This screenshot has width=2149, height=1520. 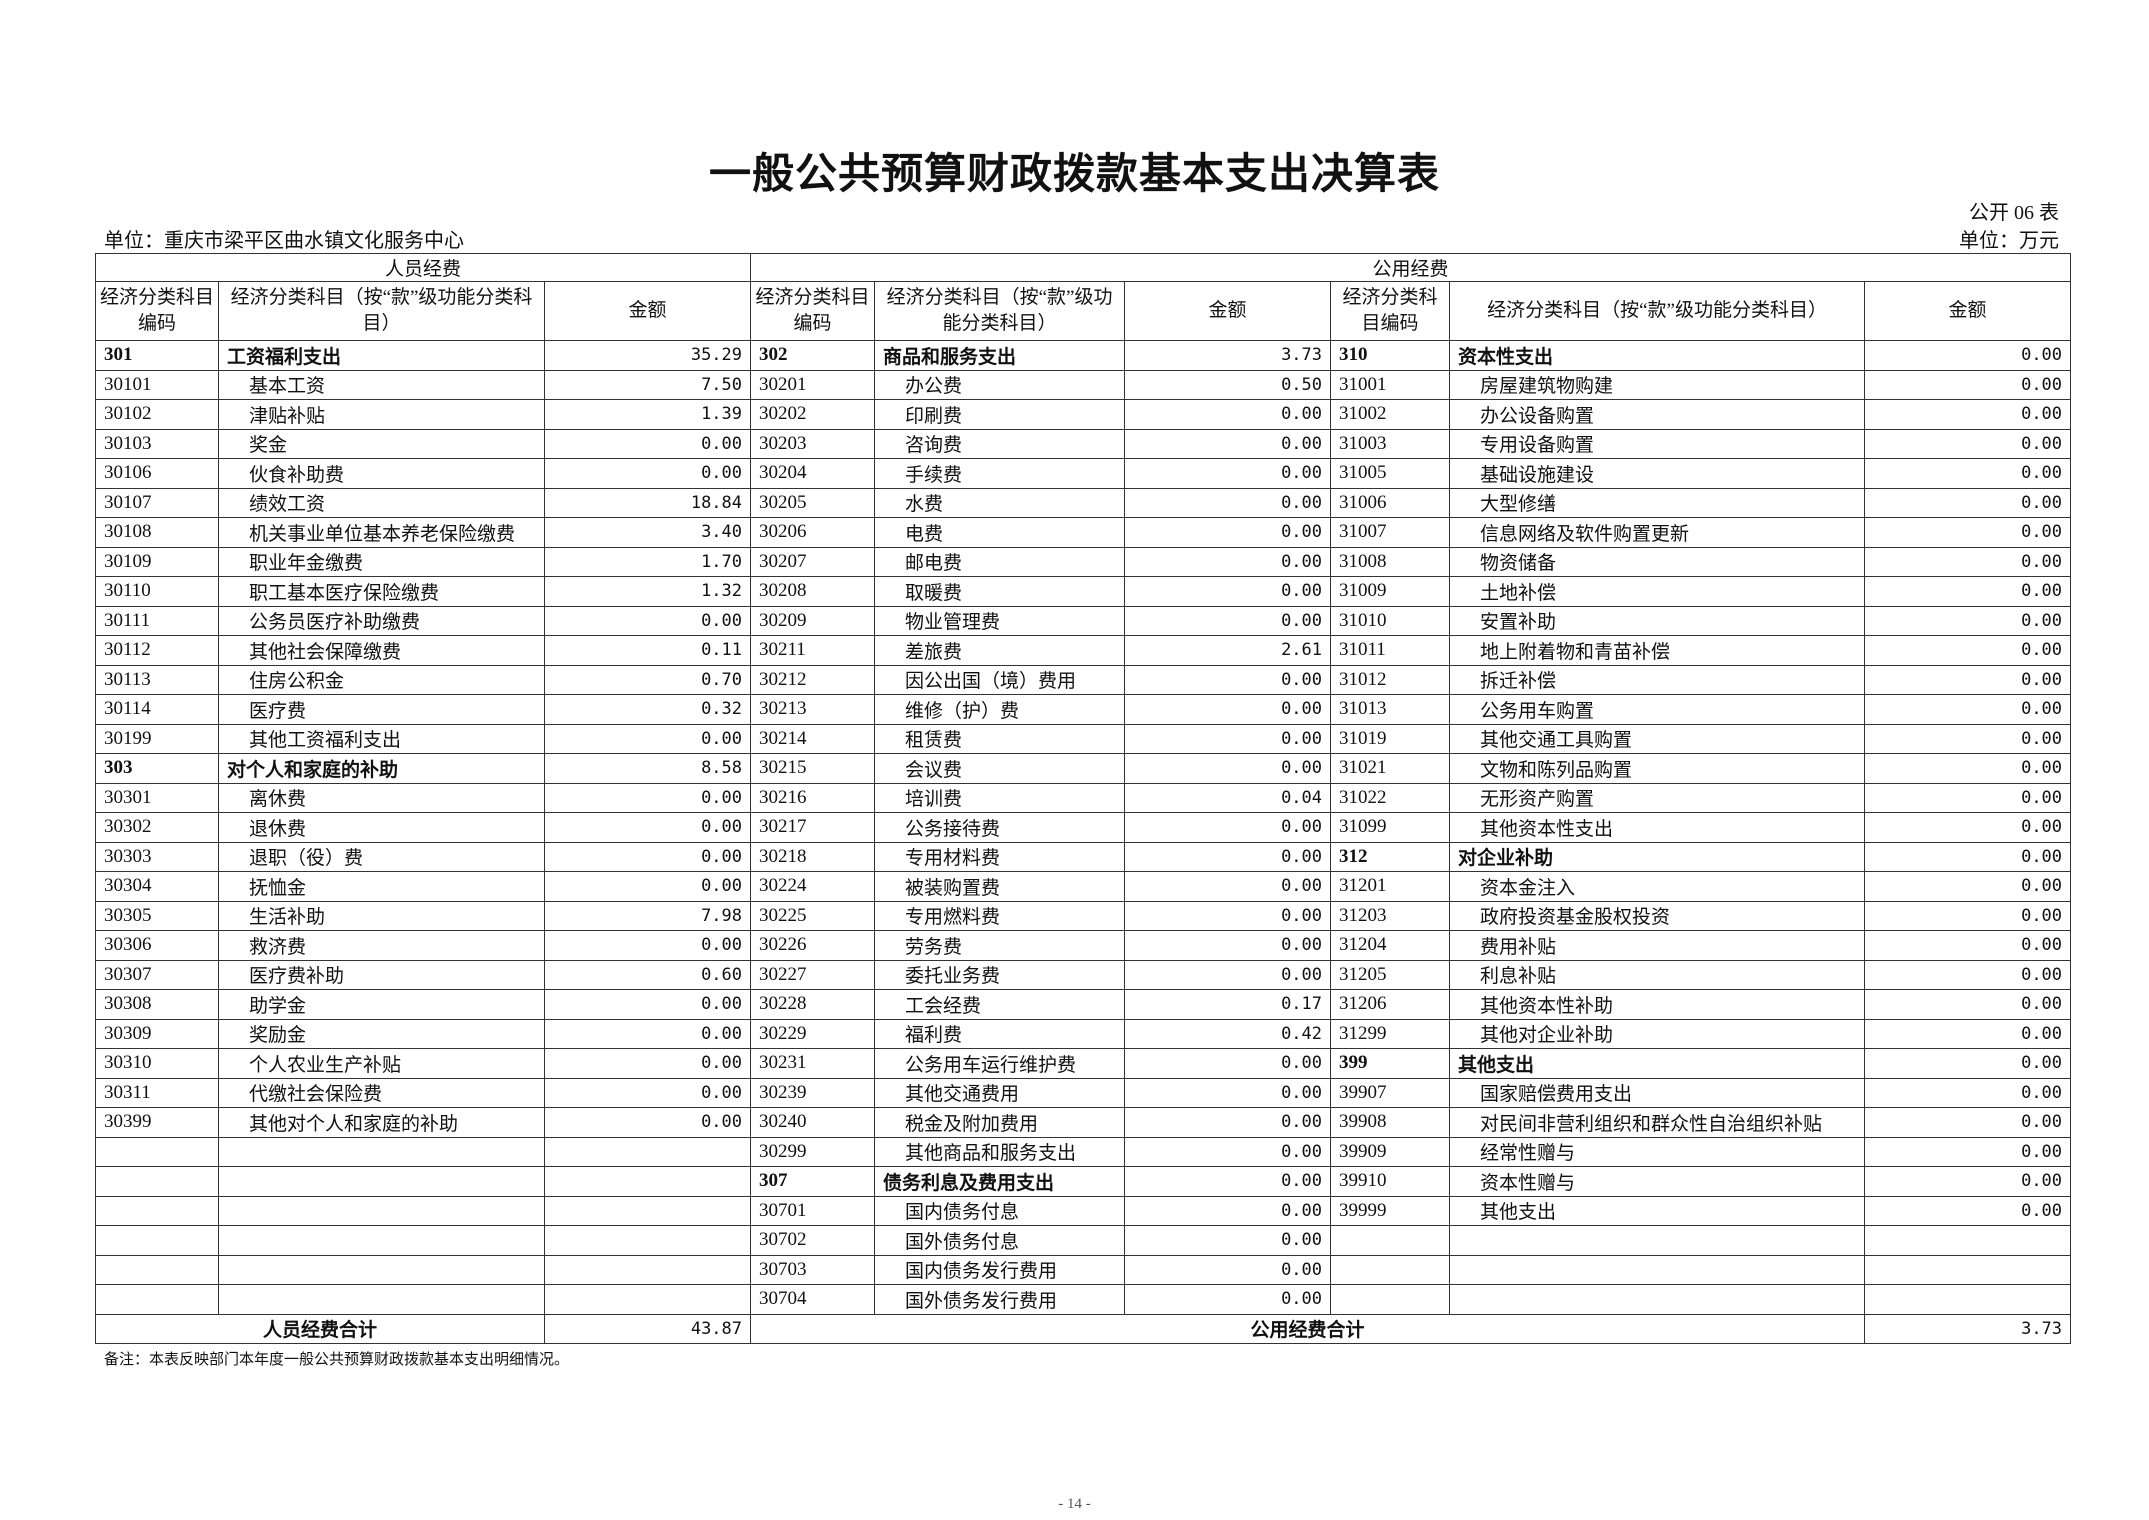 I want to click on mid-name-cell: 电费, so click(x=1000, y=532).